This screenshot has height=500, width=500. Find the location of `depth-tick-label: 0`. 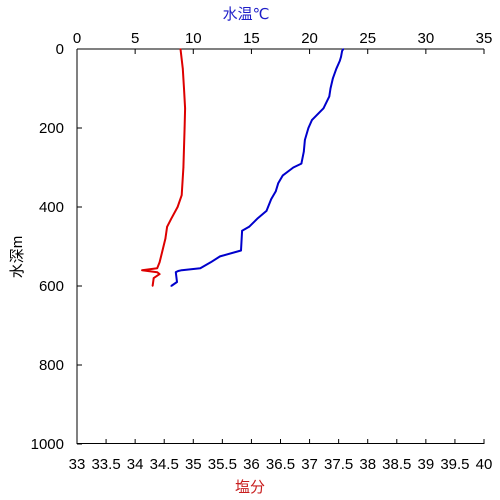

depth-tick-label: 0 is located at coordinates (60, 49).